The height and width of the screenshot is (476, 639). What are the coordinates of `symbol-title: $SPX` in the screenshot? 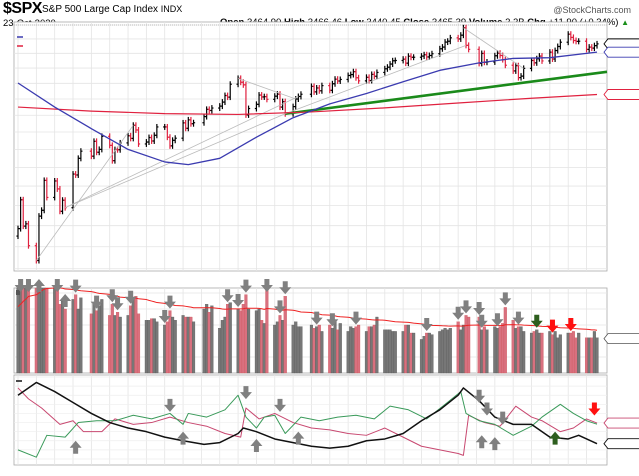 It's located at (22, 8).